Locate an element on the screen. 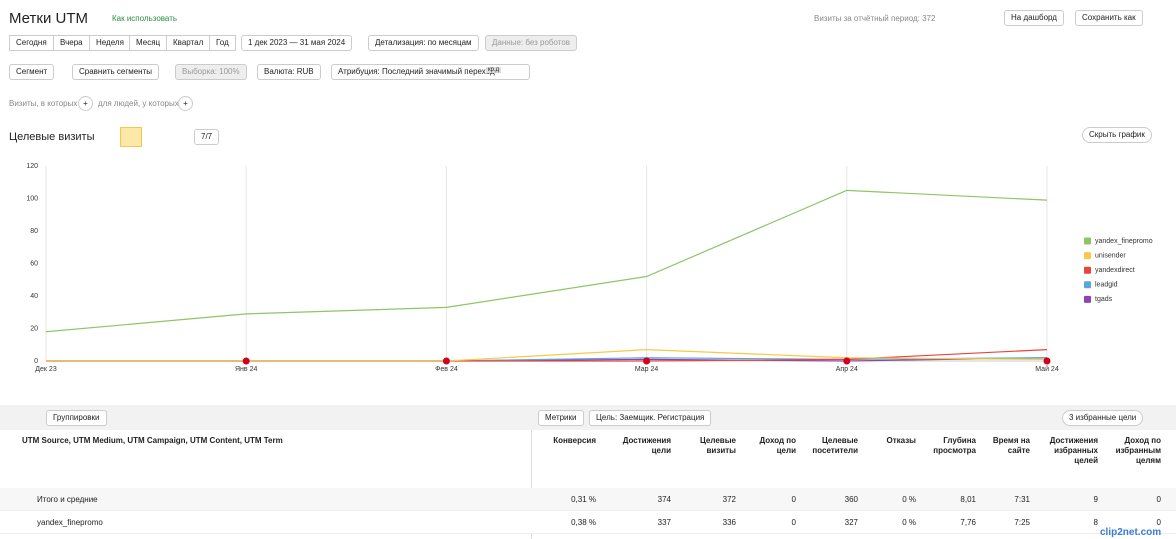 The height and width of the screenshot is (539, 1176). table-cell: 374 is located at coordinates (664, 499).